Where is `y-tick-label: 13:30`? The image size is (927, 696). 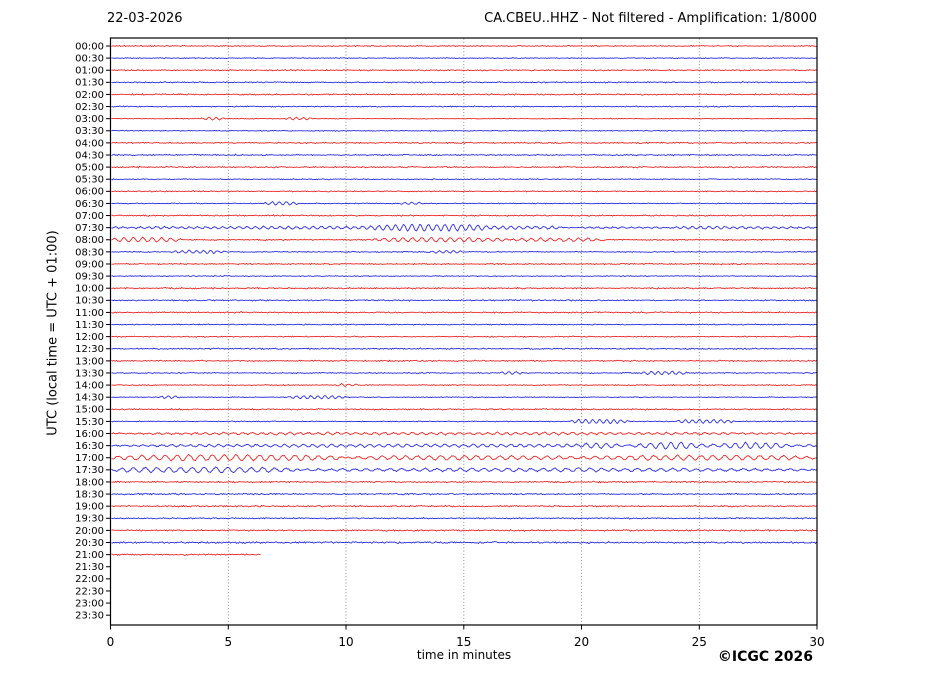 y-tick-label: 13:30 is located at coordinates (89, 373).